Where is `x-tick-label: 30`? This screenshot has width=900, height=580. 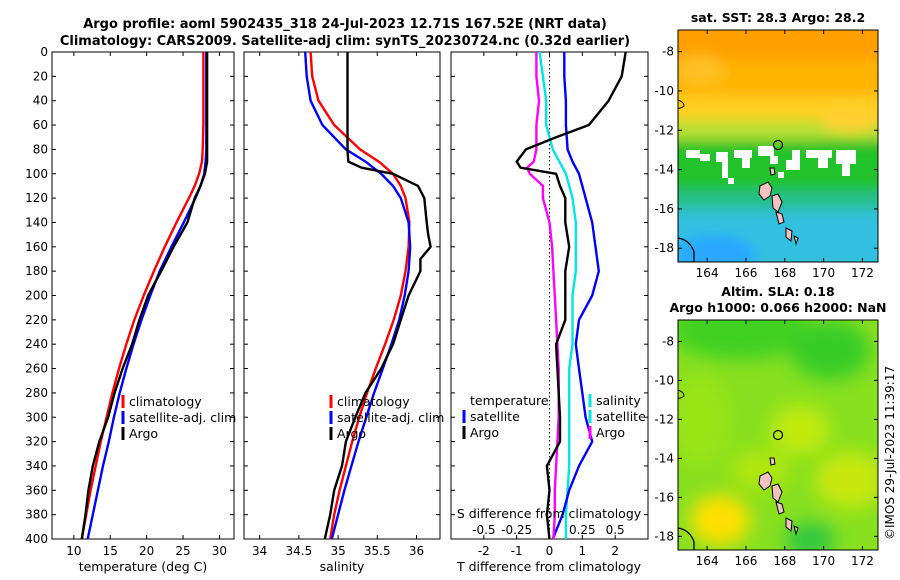 x-tick-label: 30 is located at coordinates (219, 551).